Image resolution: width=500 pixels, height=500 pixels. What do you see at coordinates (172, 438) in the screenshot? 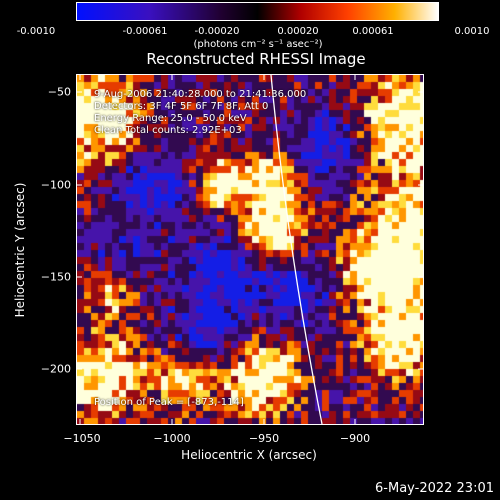
I see `x-tick-label: −1000` at bounding box center [172, 438].